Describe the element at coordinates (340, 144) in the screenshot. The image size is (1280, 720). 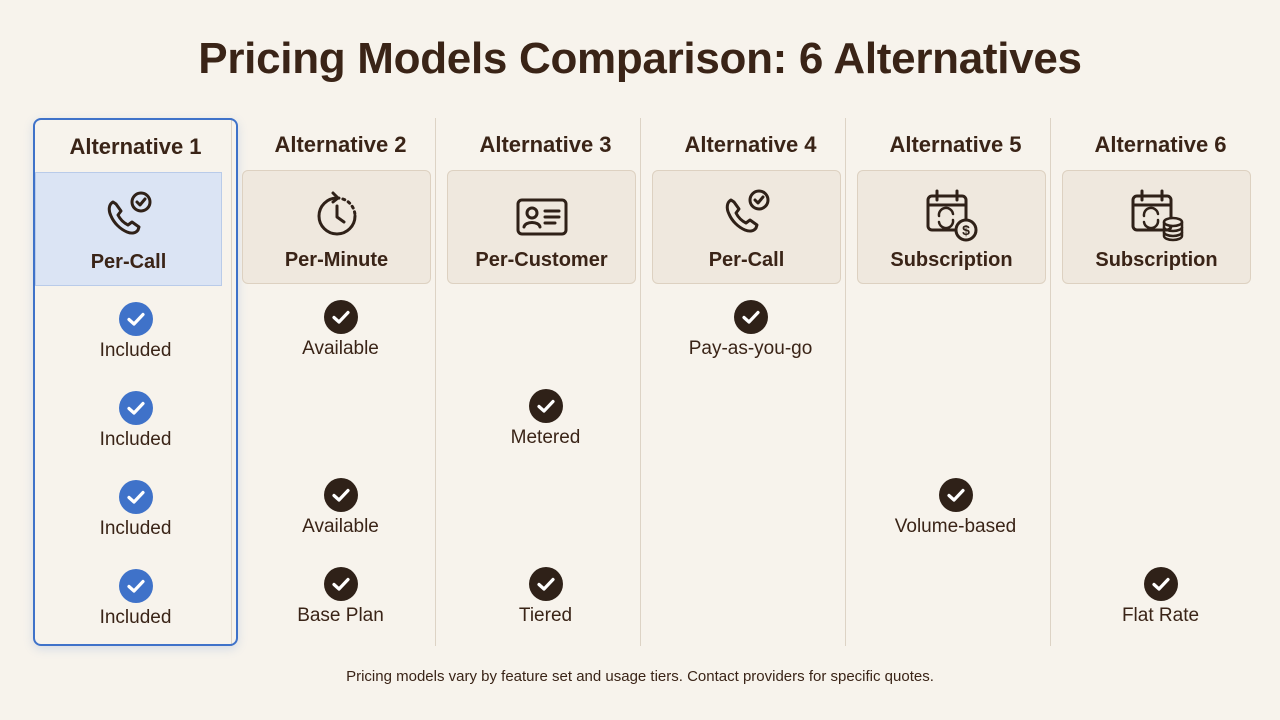
I see `column-title: Alternative 2` at that location.